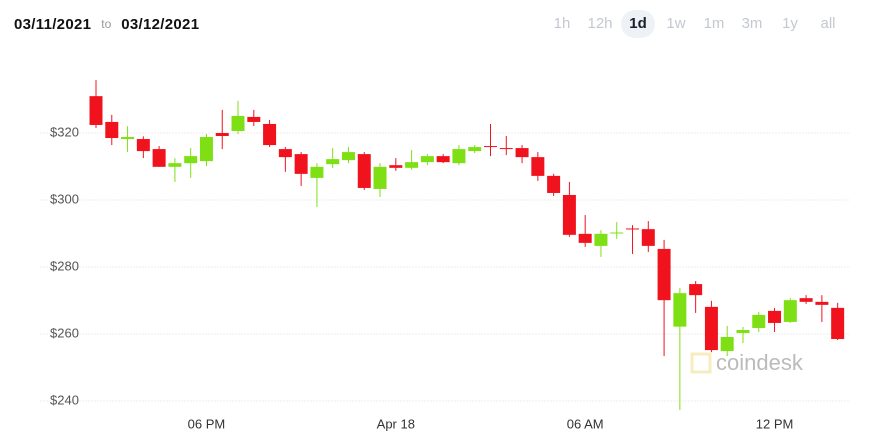 This screenshot has height=444, width=875. I want to click on y-tick-label: $240, so click(64, 399).